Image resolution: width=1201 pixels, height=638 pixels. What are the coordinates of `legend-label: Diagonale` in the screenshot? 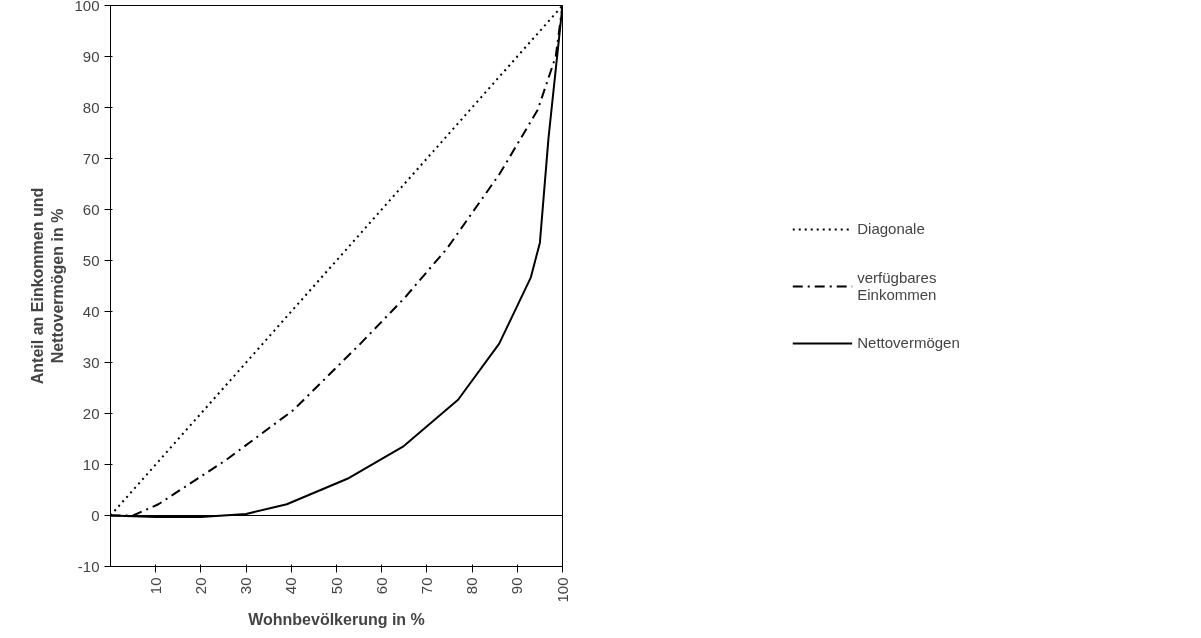 It's located at (891, 228).